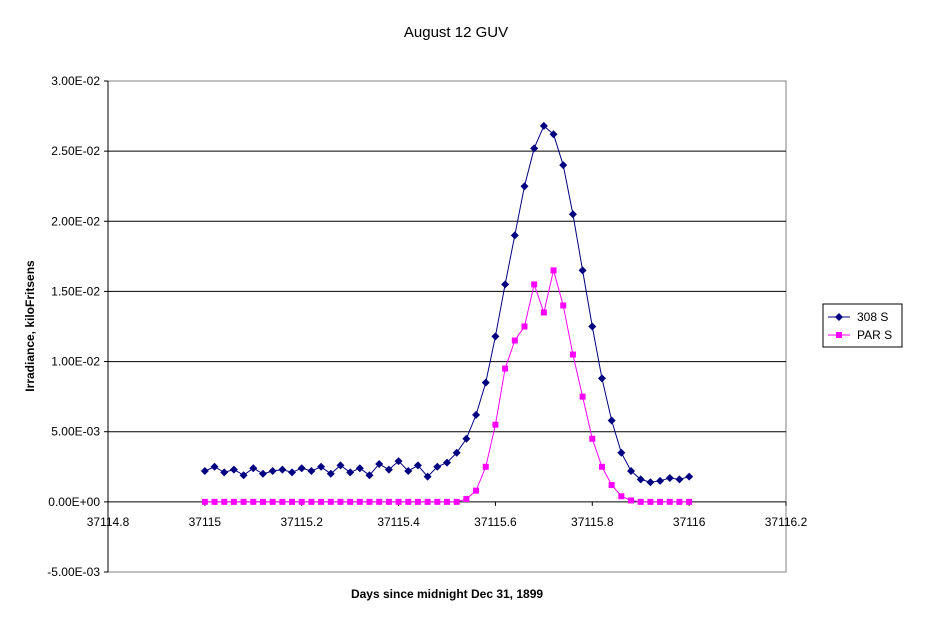 Image resolution: width=937 pixels, height=634 pixels. I want to click on x-tick-label: 37115, so click(205, 522).